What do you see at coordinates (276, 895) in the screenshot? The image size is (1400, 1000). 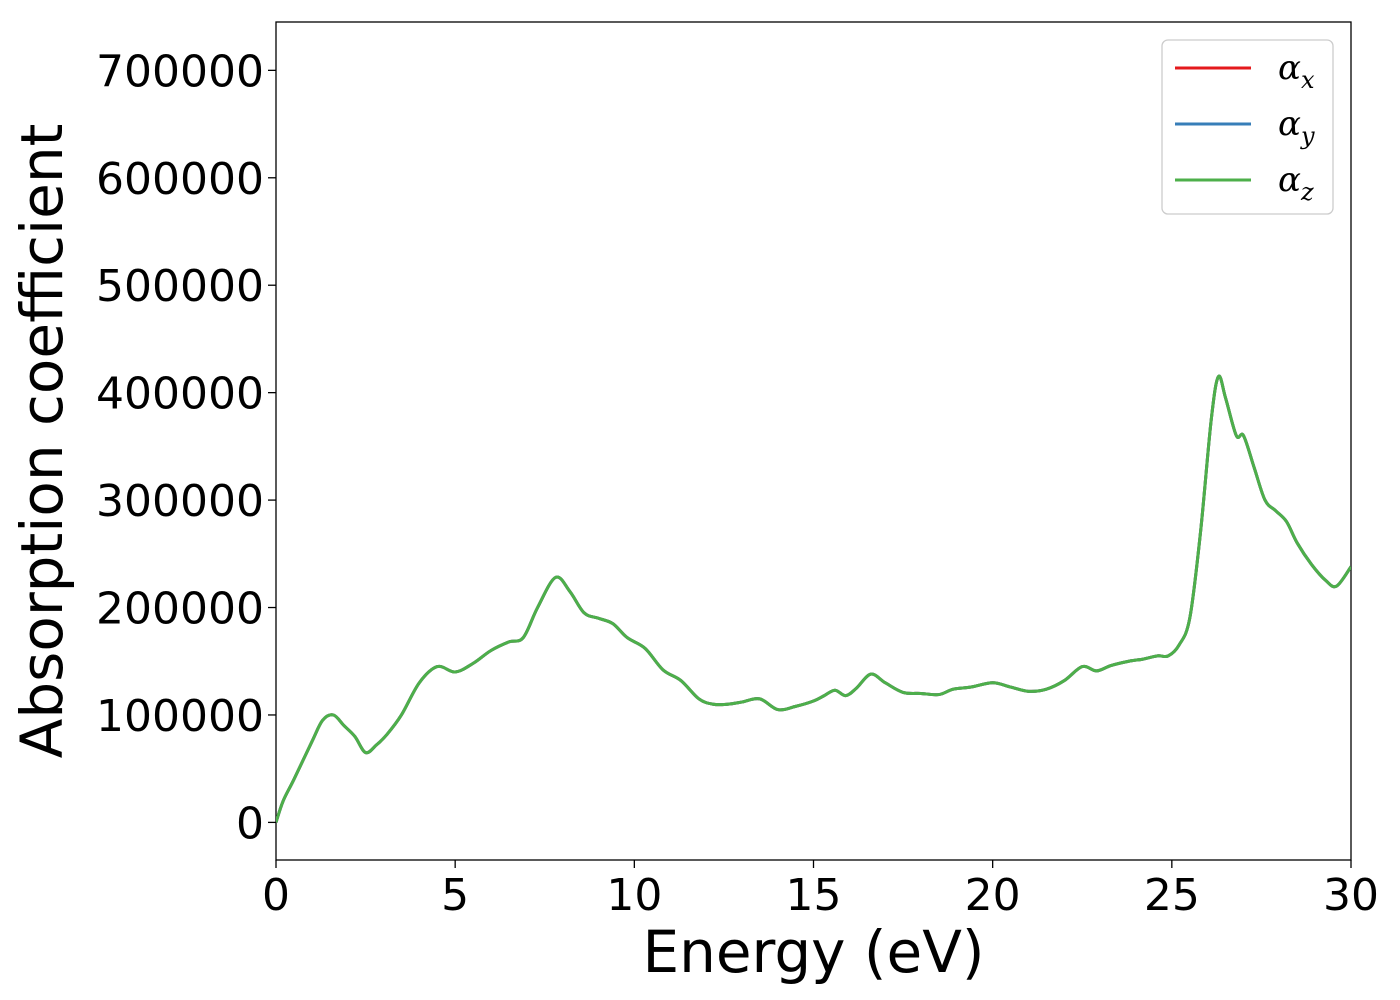 I see `x-tick-label: 0` at bounding box center [276, 895].